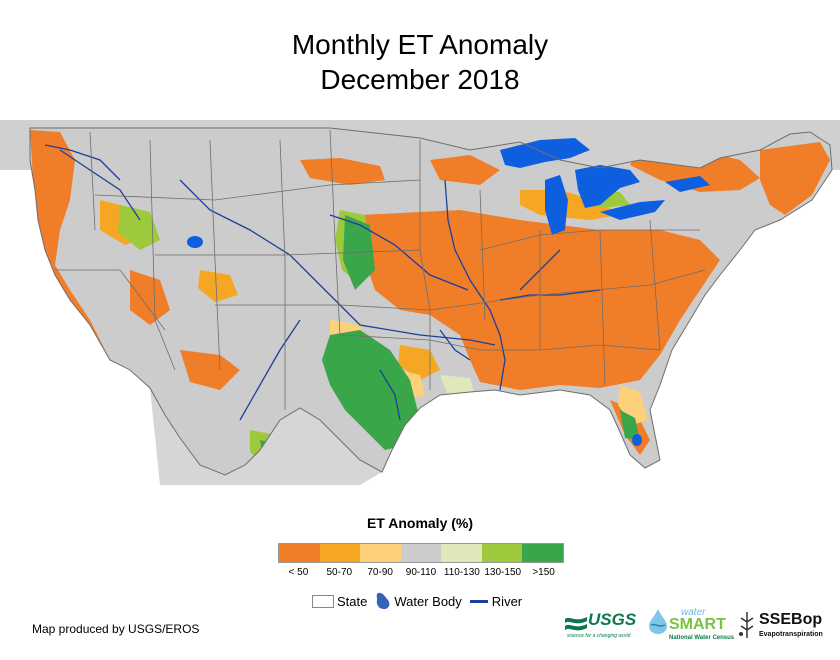 This screenshot has width=840, height=660. I want to click on legend-river: River, so click(496, 601).